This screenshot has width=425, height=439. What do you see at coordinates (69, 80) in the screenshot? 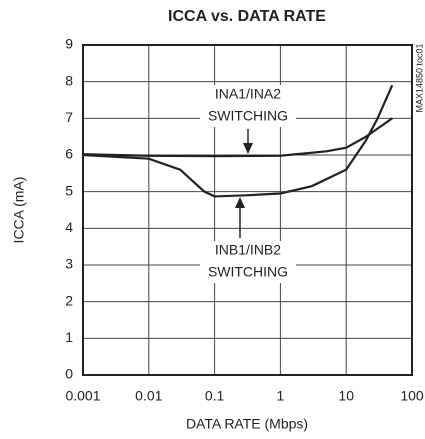
I see `y-tick-label: 8` at bounding box center [69, 80].